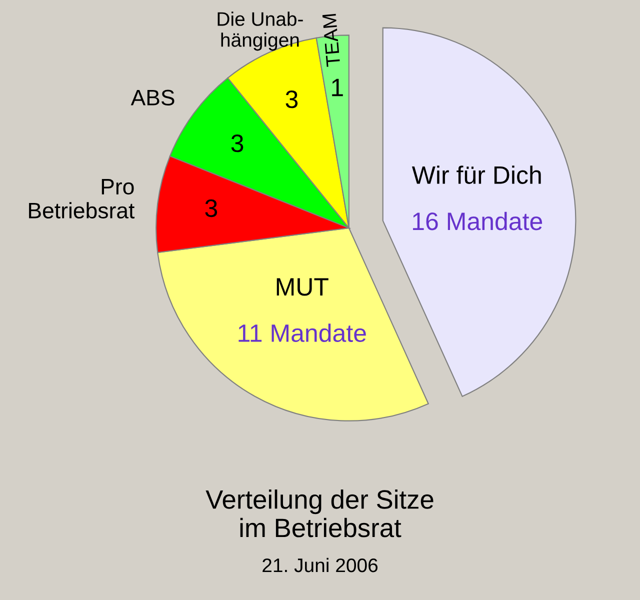 This screenshot has height=600, width=640. I want to click on text: Verteilung der Sitze im Betriebsrat, so click(320, 513).